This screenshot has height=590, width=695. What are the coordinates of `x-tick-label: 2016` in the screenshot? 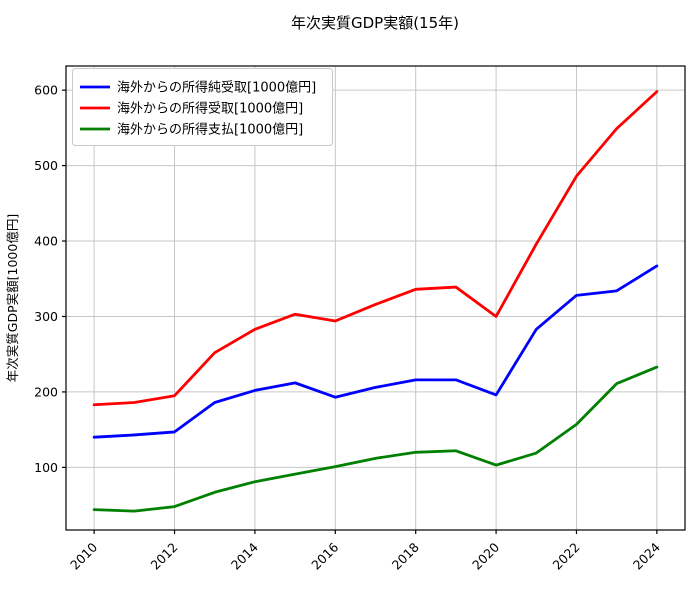 It's located at (324, 555).